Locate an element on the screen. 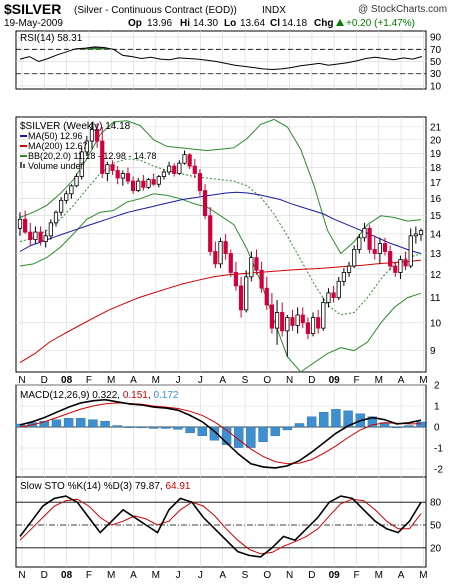 The image size is (460, 587). macd-tick-label: 1 is located at coordinates (437, 407).